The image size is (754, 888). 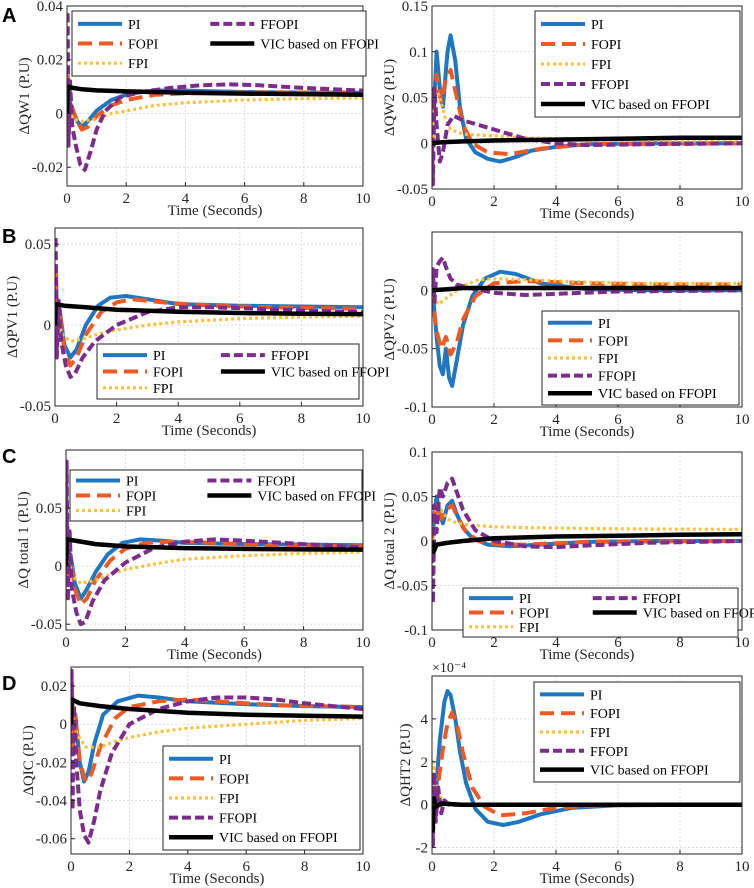 What do you see at coordinates (52, 840) in the screenshot?
I see `y-tick-label: -0.06` at bounding box center [52, 840].